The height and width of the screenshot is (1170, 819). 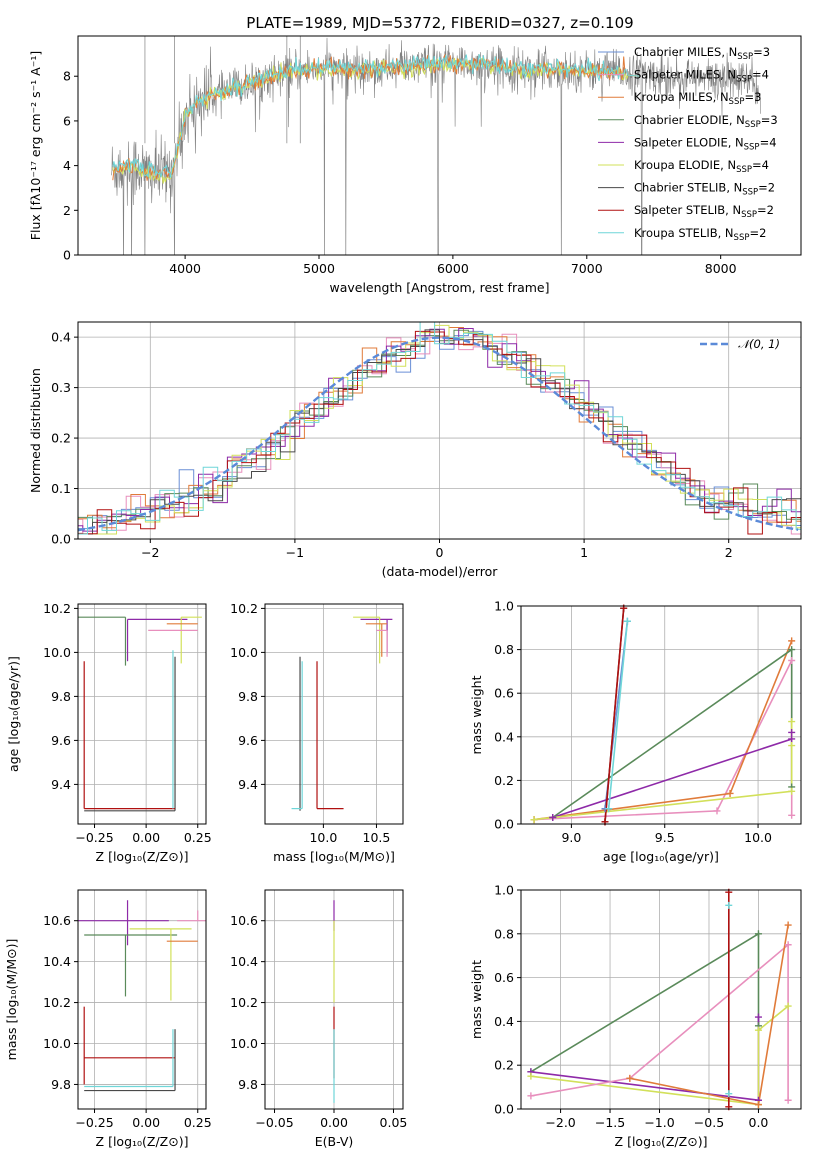 What do you see at coordinates (705, 143) in the screenshot?
I see `legend-label: Salpeter ELODIE, NSSP=4` at bounding box center [705, 143].